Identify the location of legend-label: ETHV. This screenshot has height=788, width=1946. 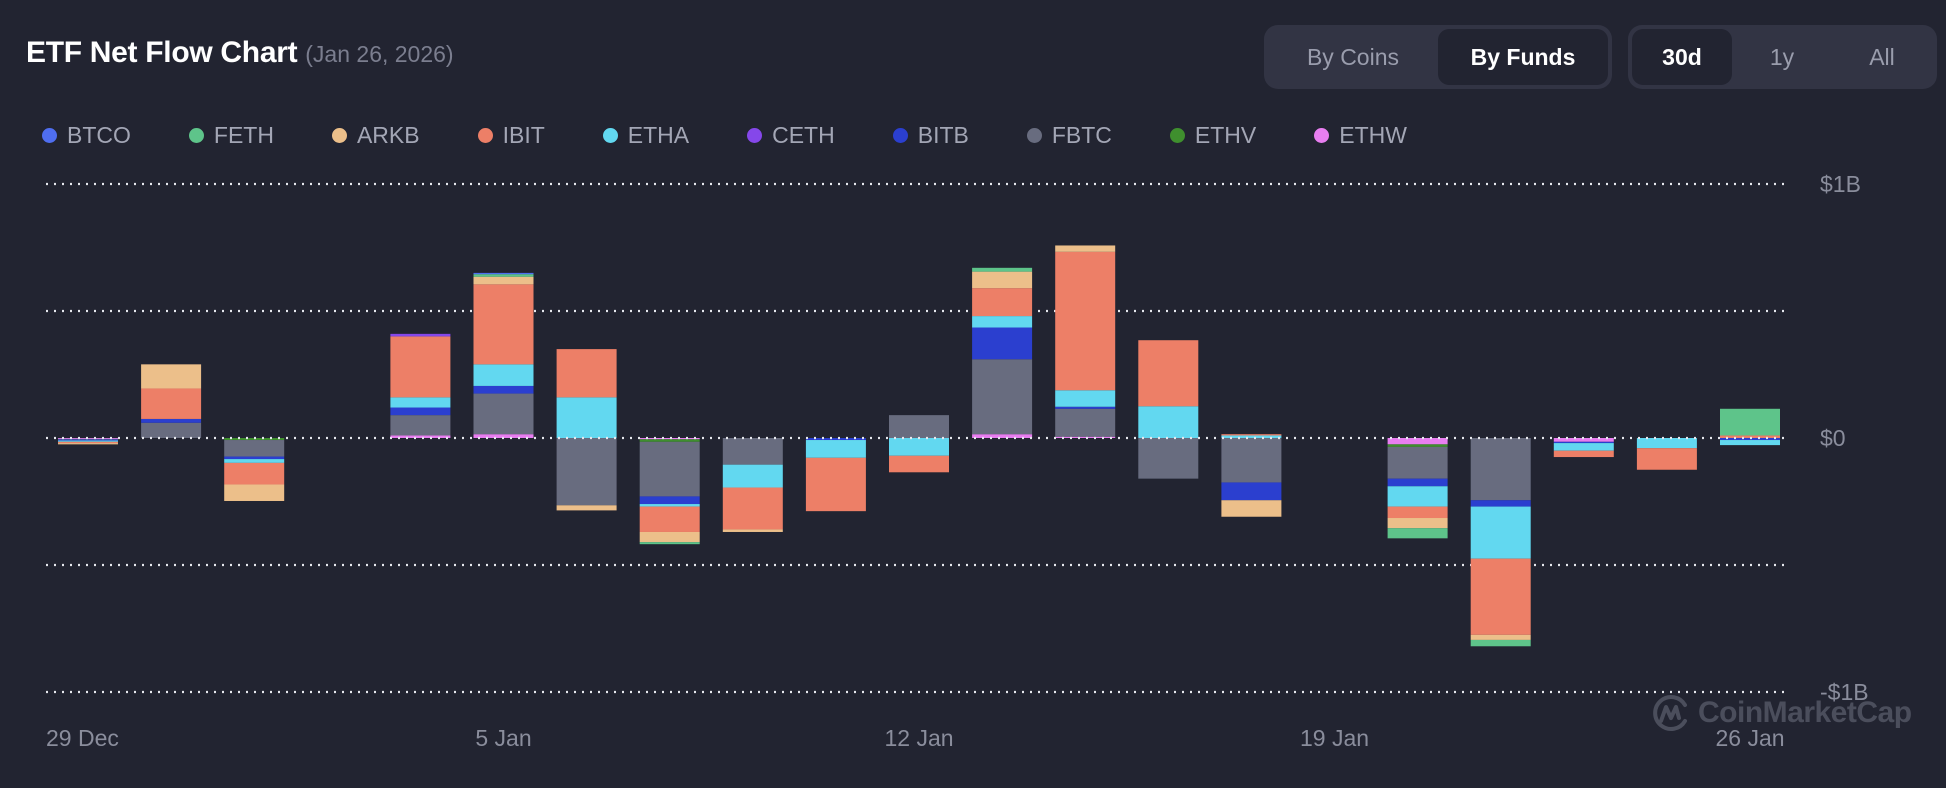
(1225, 135).